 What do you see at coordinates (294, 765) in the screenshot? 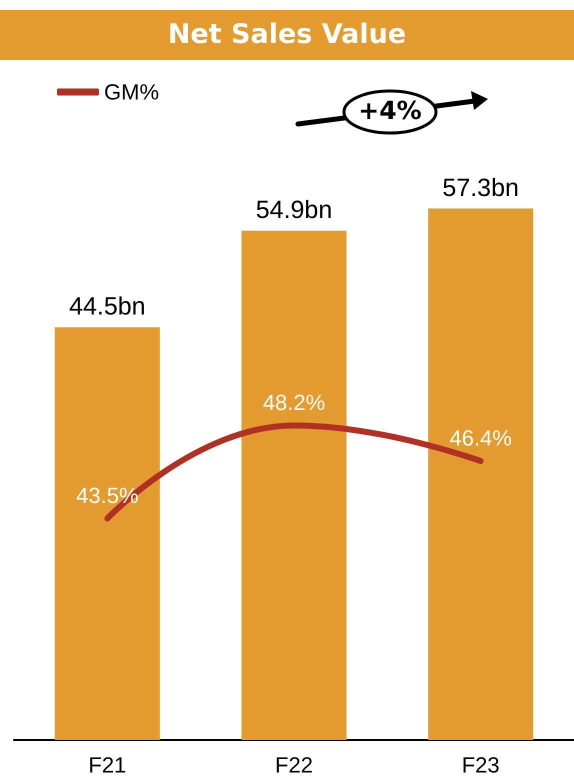
I see `x-tick-label: F22` at bounding box center [294, 765].